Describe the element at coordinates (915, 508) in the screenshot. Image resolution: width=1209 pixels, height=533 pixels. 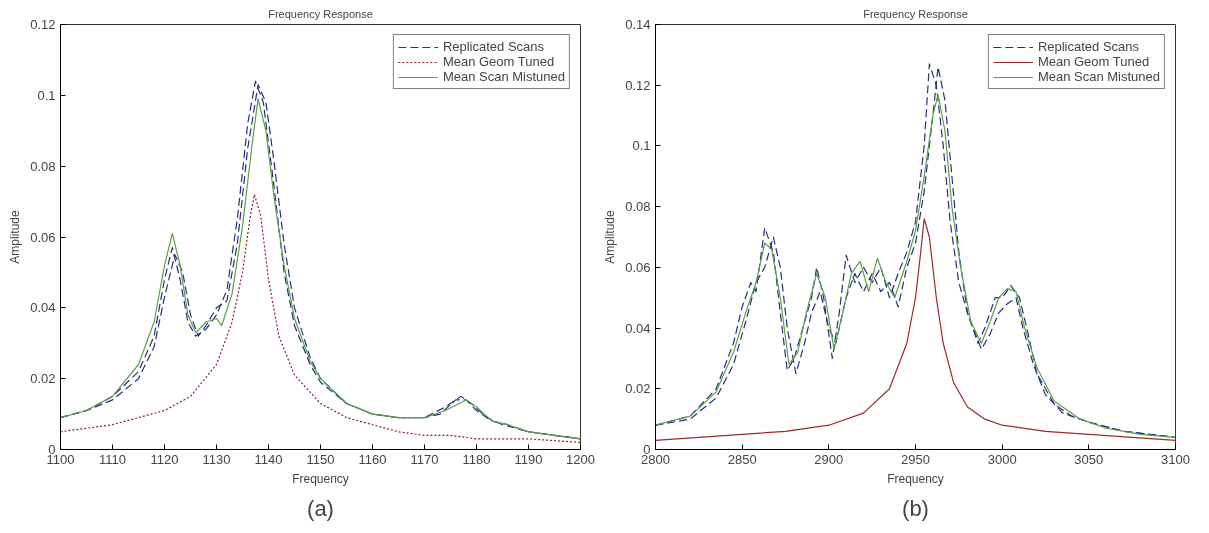
I see `text: (b)` at that location.